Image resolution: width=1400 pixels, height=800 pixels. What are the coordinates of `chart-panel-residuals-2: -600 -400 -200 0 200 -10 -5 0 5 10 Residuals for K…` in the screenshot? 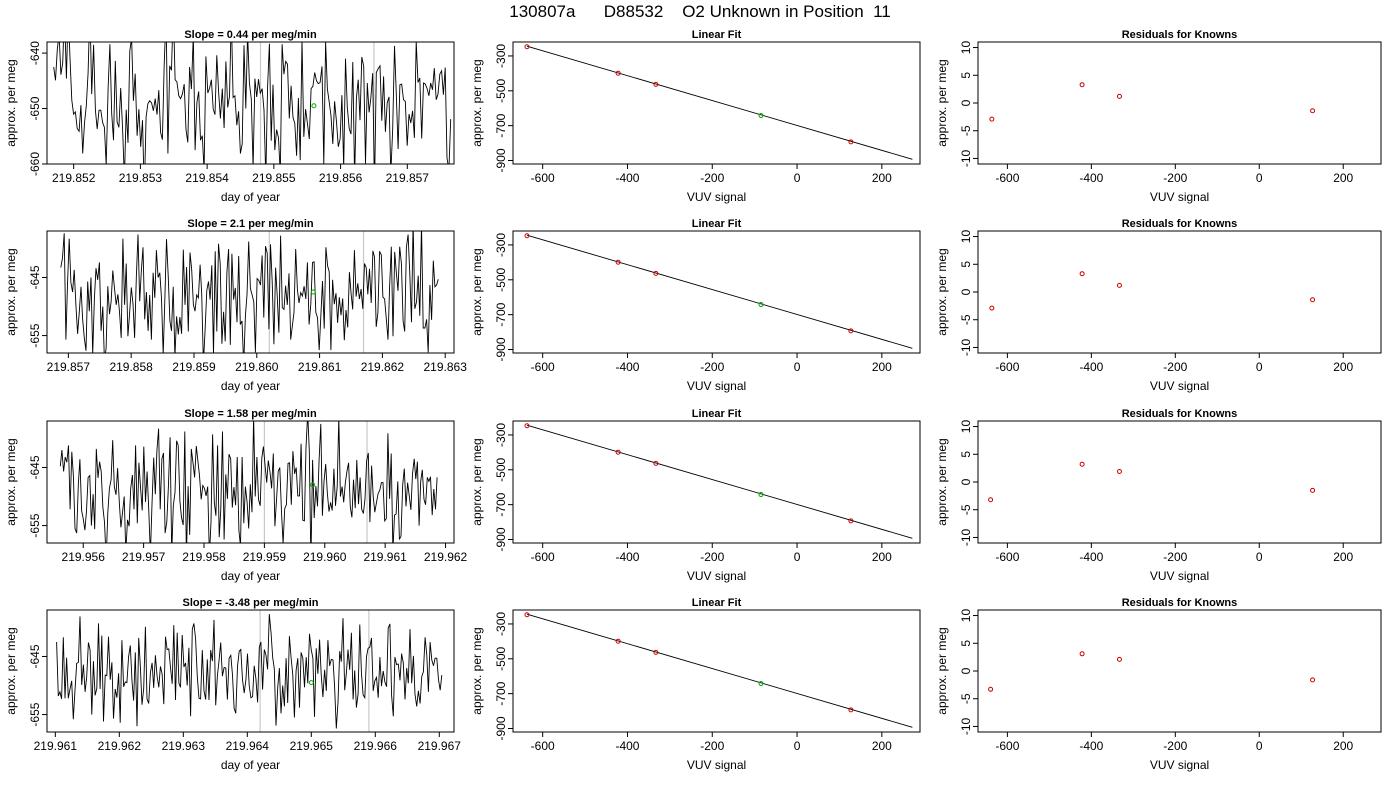 It's located at (1158, 305).